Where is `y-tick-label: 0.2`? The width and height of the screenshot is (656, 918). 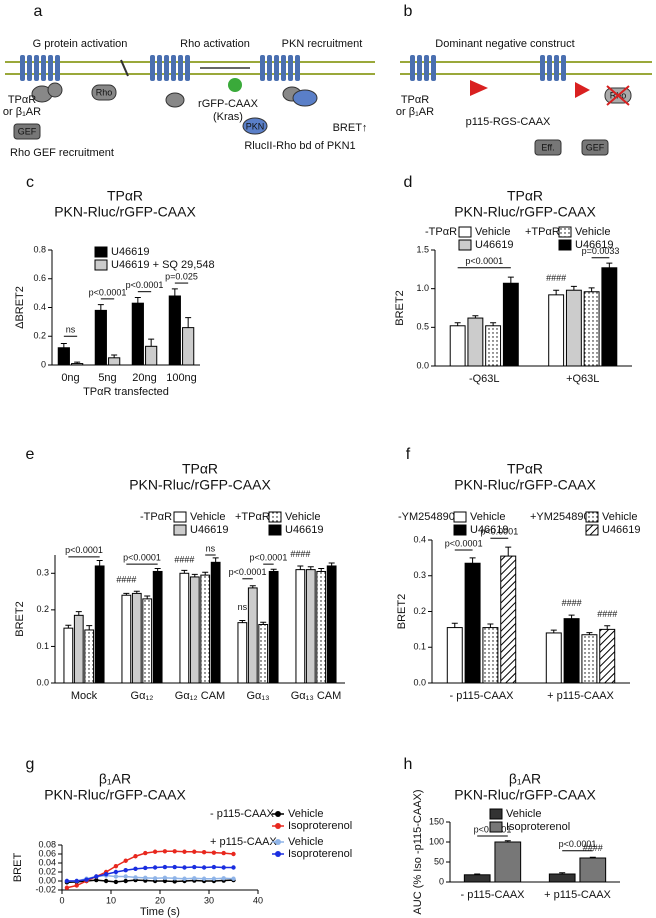 y-tick-label: 0.2 is located at coordinates (39, 336).